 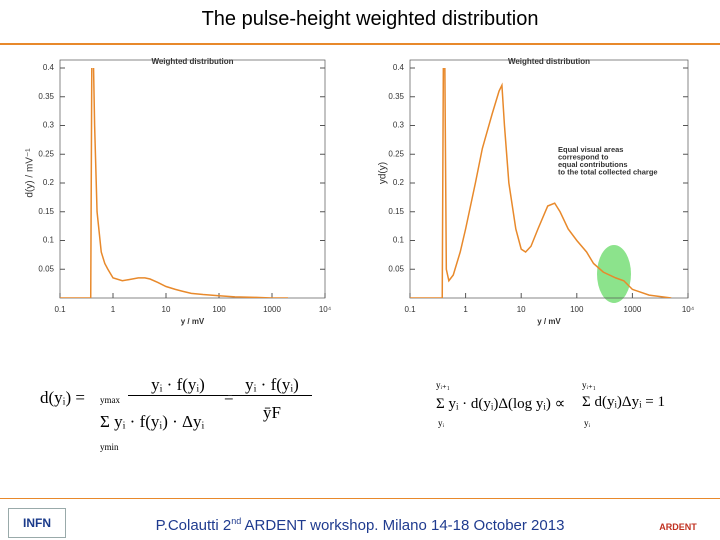 I want to click on formula-term: Σ d(yᵢ)Δyᵢ = 1, so click(x=623, y=402).